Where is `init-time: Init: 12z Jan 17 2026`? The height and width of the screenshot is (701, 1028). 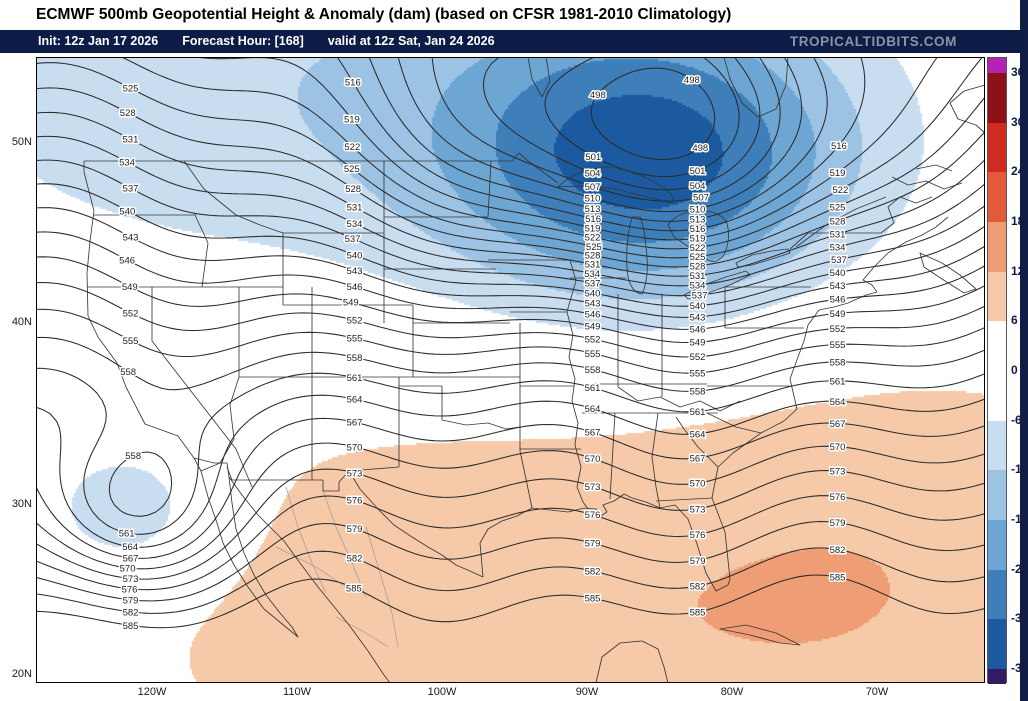 init-time: Init: 12z Jan 17 2026 is located at coordinates (98, 41).